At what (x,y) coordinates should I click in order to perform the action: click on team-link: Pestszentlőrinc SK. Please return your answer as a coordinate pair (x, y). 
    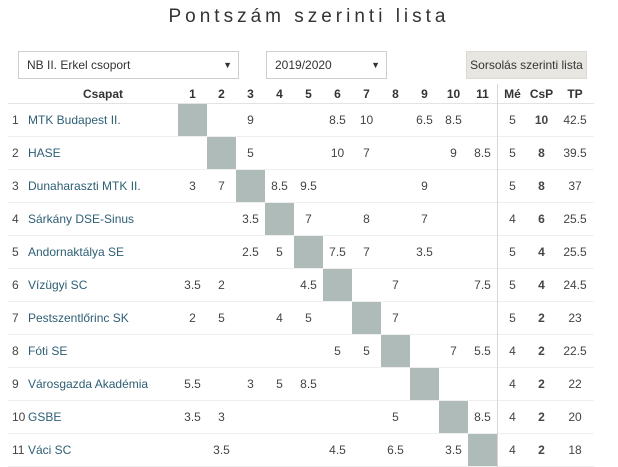
    Looking at the image, I should click on (78, 318).